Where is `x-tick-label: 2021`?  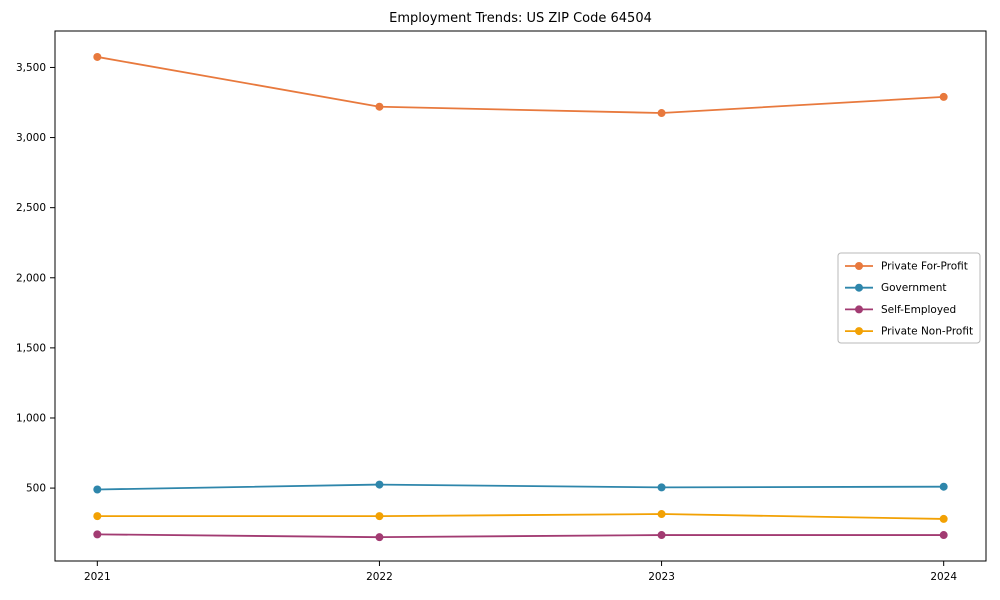 x-tick-label: 2021 is located at coordinates (97, 577).